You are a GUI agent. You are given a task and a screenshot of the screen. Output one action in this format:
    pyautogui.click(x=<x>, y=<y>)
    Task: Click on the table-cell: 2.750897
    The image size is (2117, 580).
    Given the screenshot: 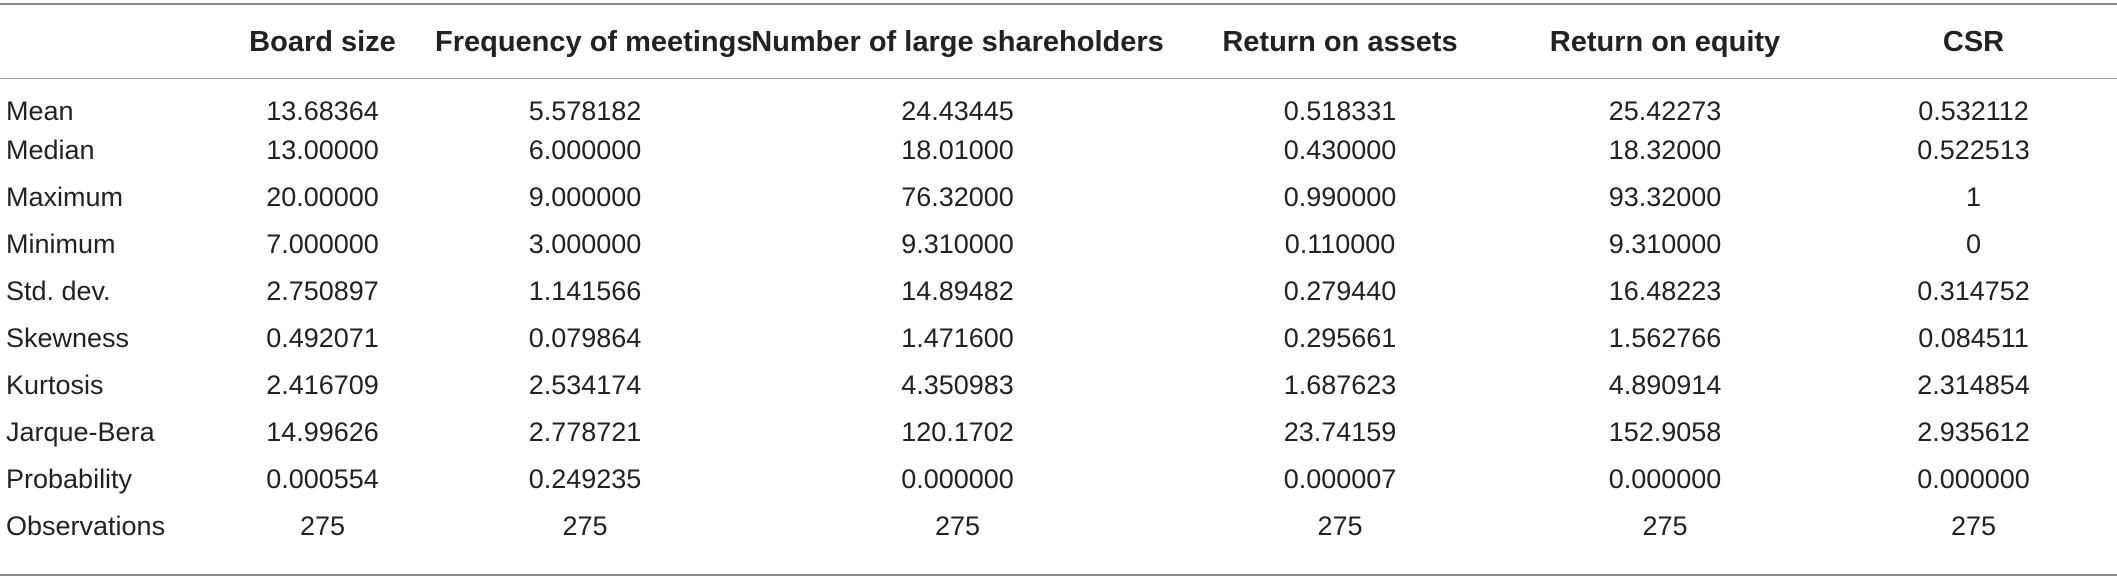 What is the action you would take?
    pyautogui.click(x=322, y=291)
    